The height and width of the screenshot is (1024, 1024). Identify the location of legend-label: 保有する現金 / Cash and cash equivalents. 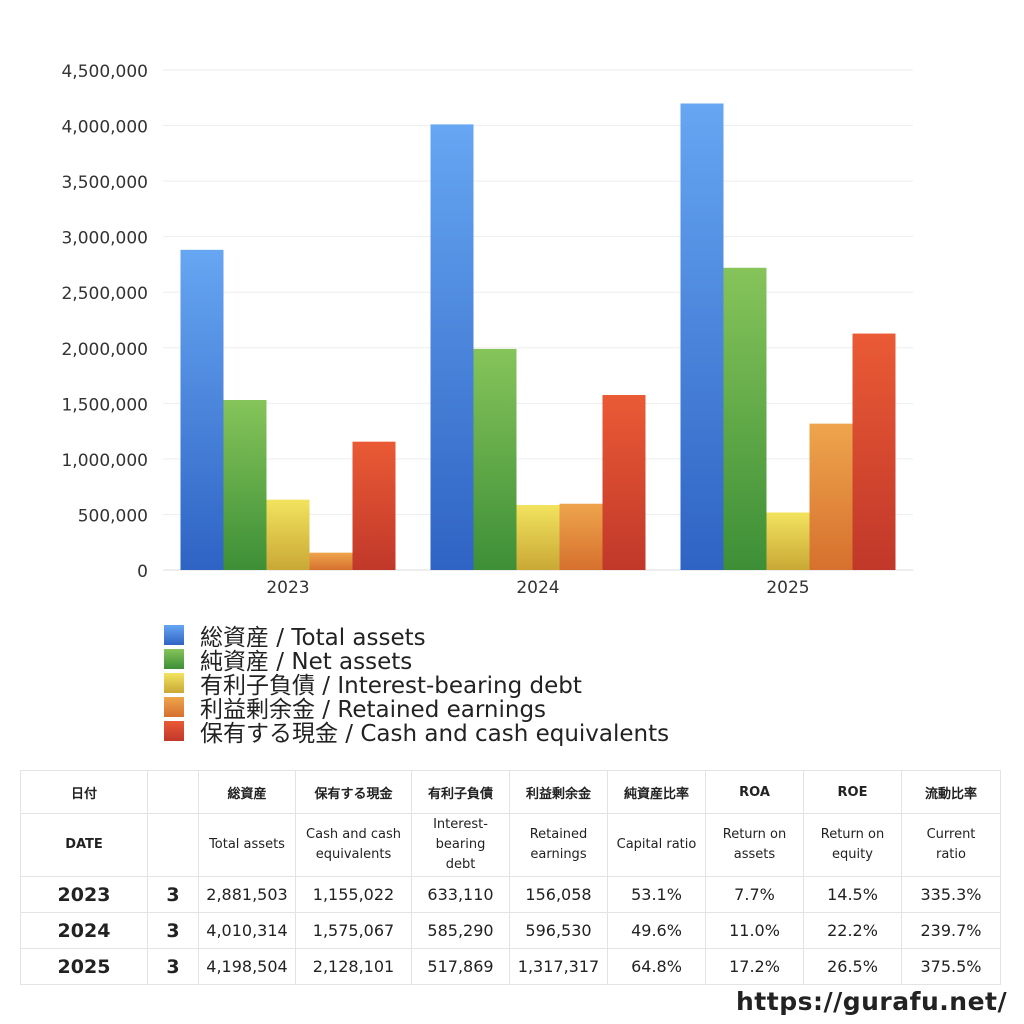
(435, 734).